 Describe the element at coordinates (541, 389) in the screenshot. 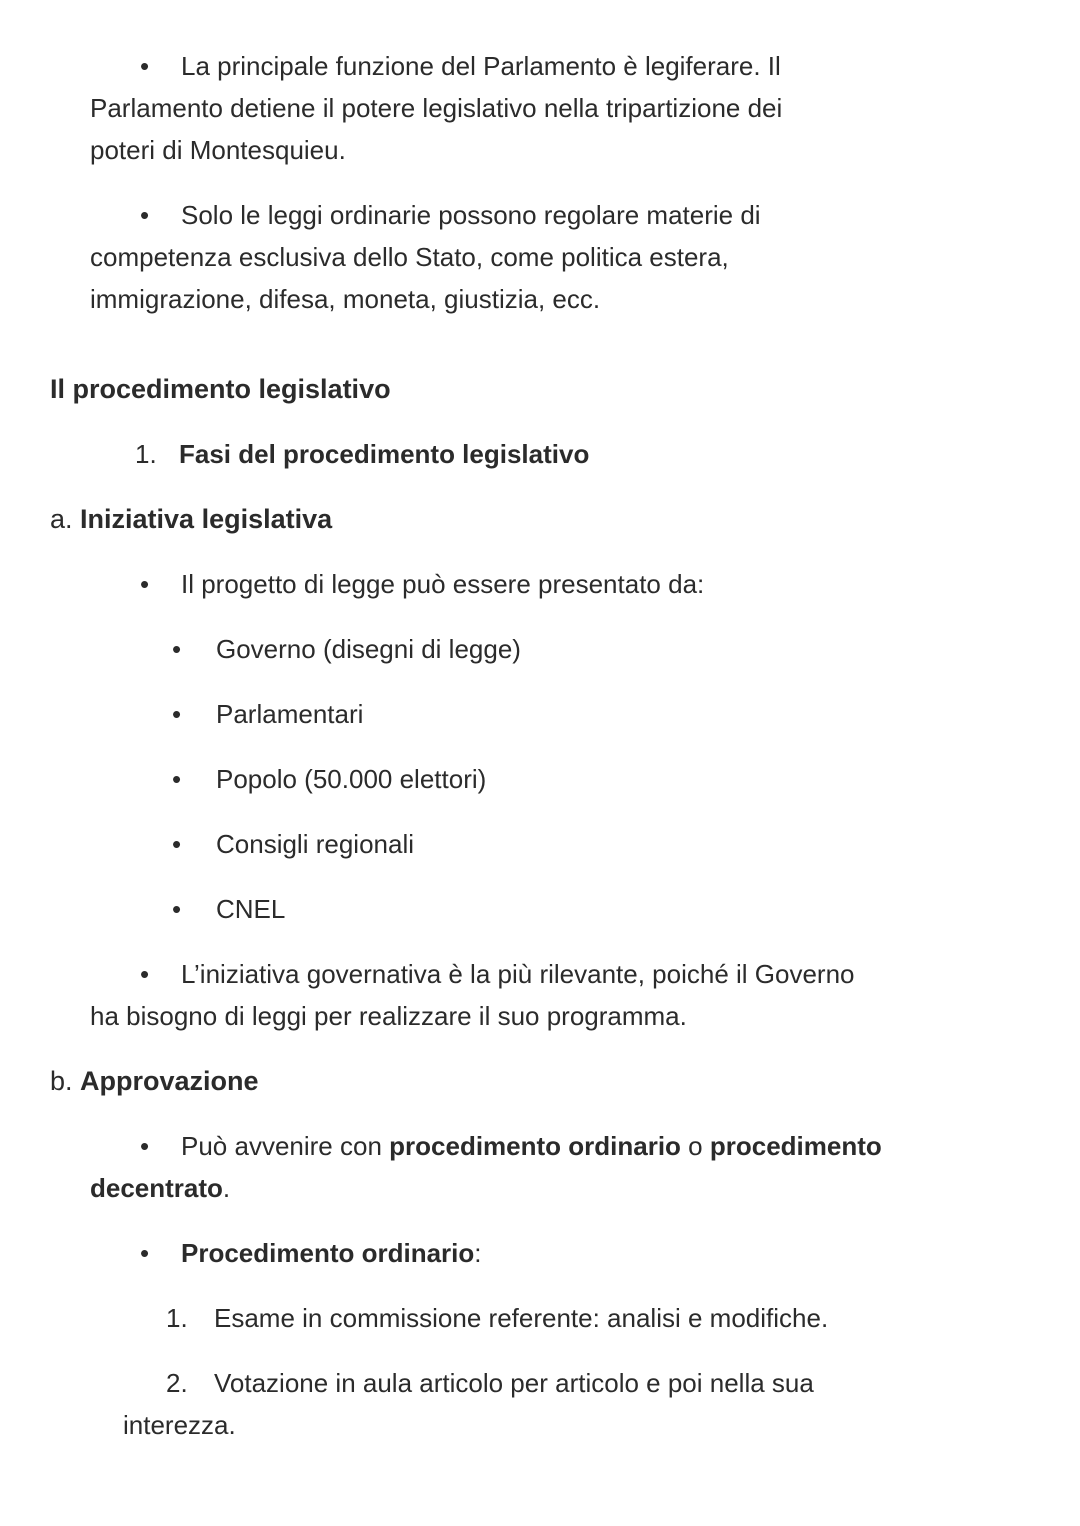

I see `section-heading: Il procedimento legislativo` at that location.